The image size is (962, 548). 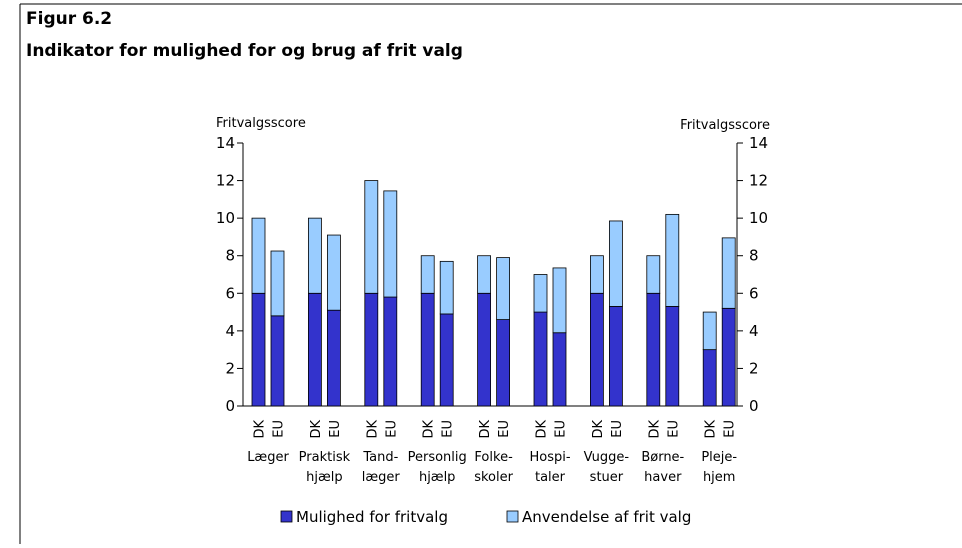 What do you see at coordinates (662, 457) in the screenshot?
I see `x-tick-label: Børne-` at bounding box center [662, 457].